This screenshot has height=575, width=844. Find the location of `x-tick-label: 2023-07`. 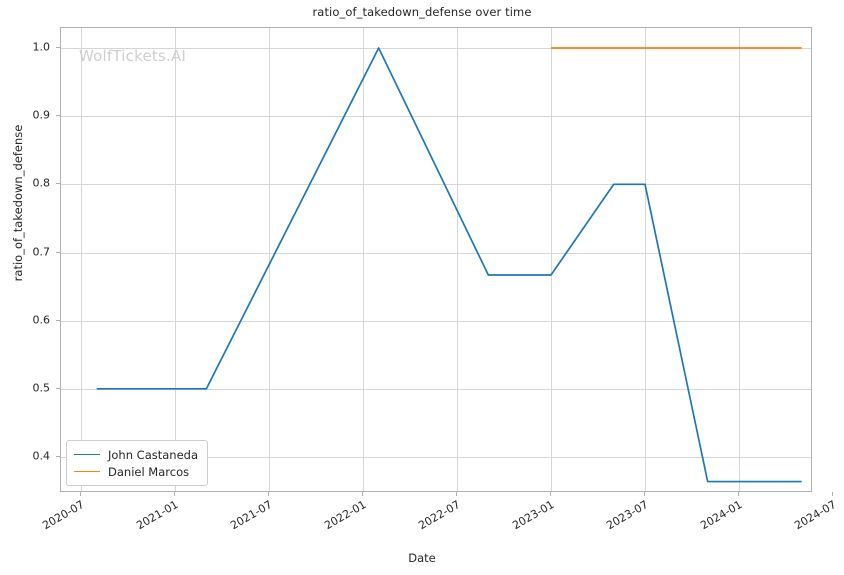

x-tick-label: 2023-07 is located at coordinates (627, 515).